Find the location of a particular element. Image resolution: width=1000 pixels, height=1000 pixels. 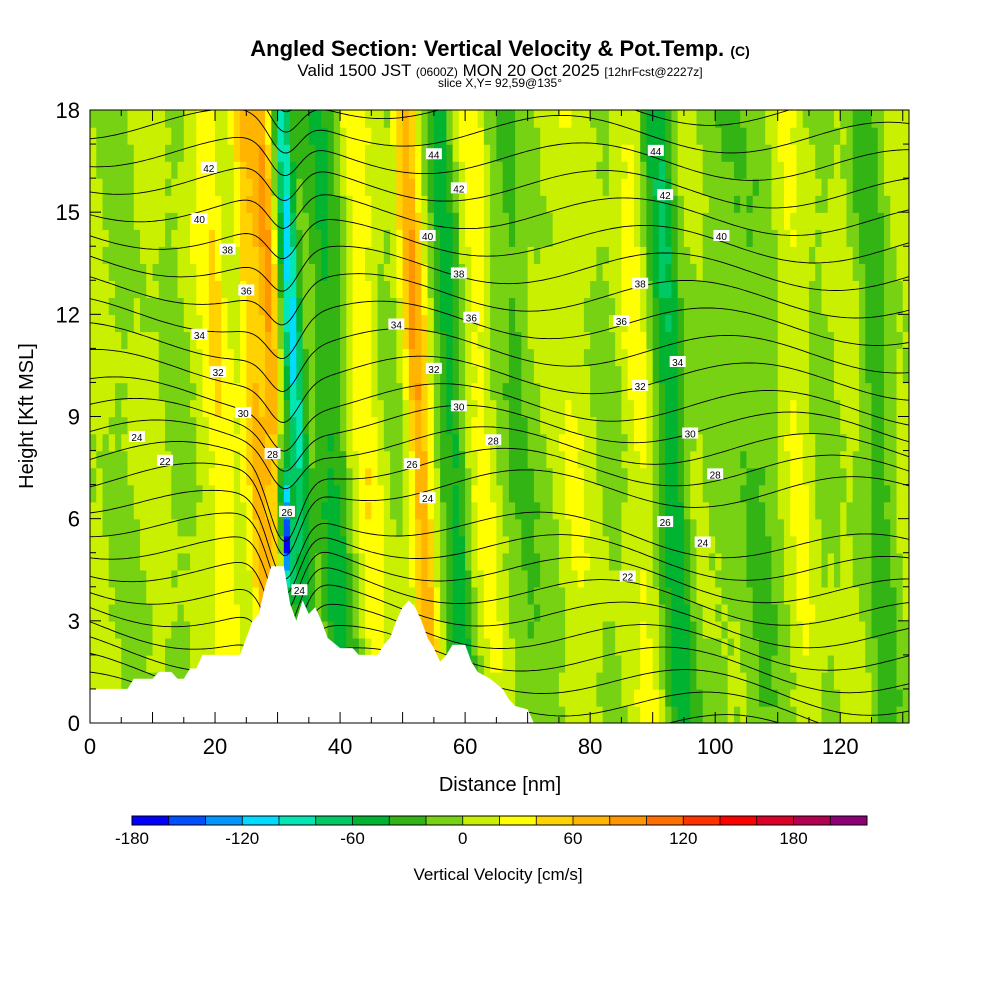

contour-label: 36 is located at coordinates (621, 321).